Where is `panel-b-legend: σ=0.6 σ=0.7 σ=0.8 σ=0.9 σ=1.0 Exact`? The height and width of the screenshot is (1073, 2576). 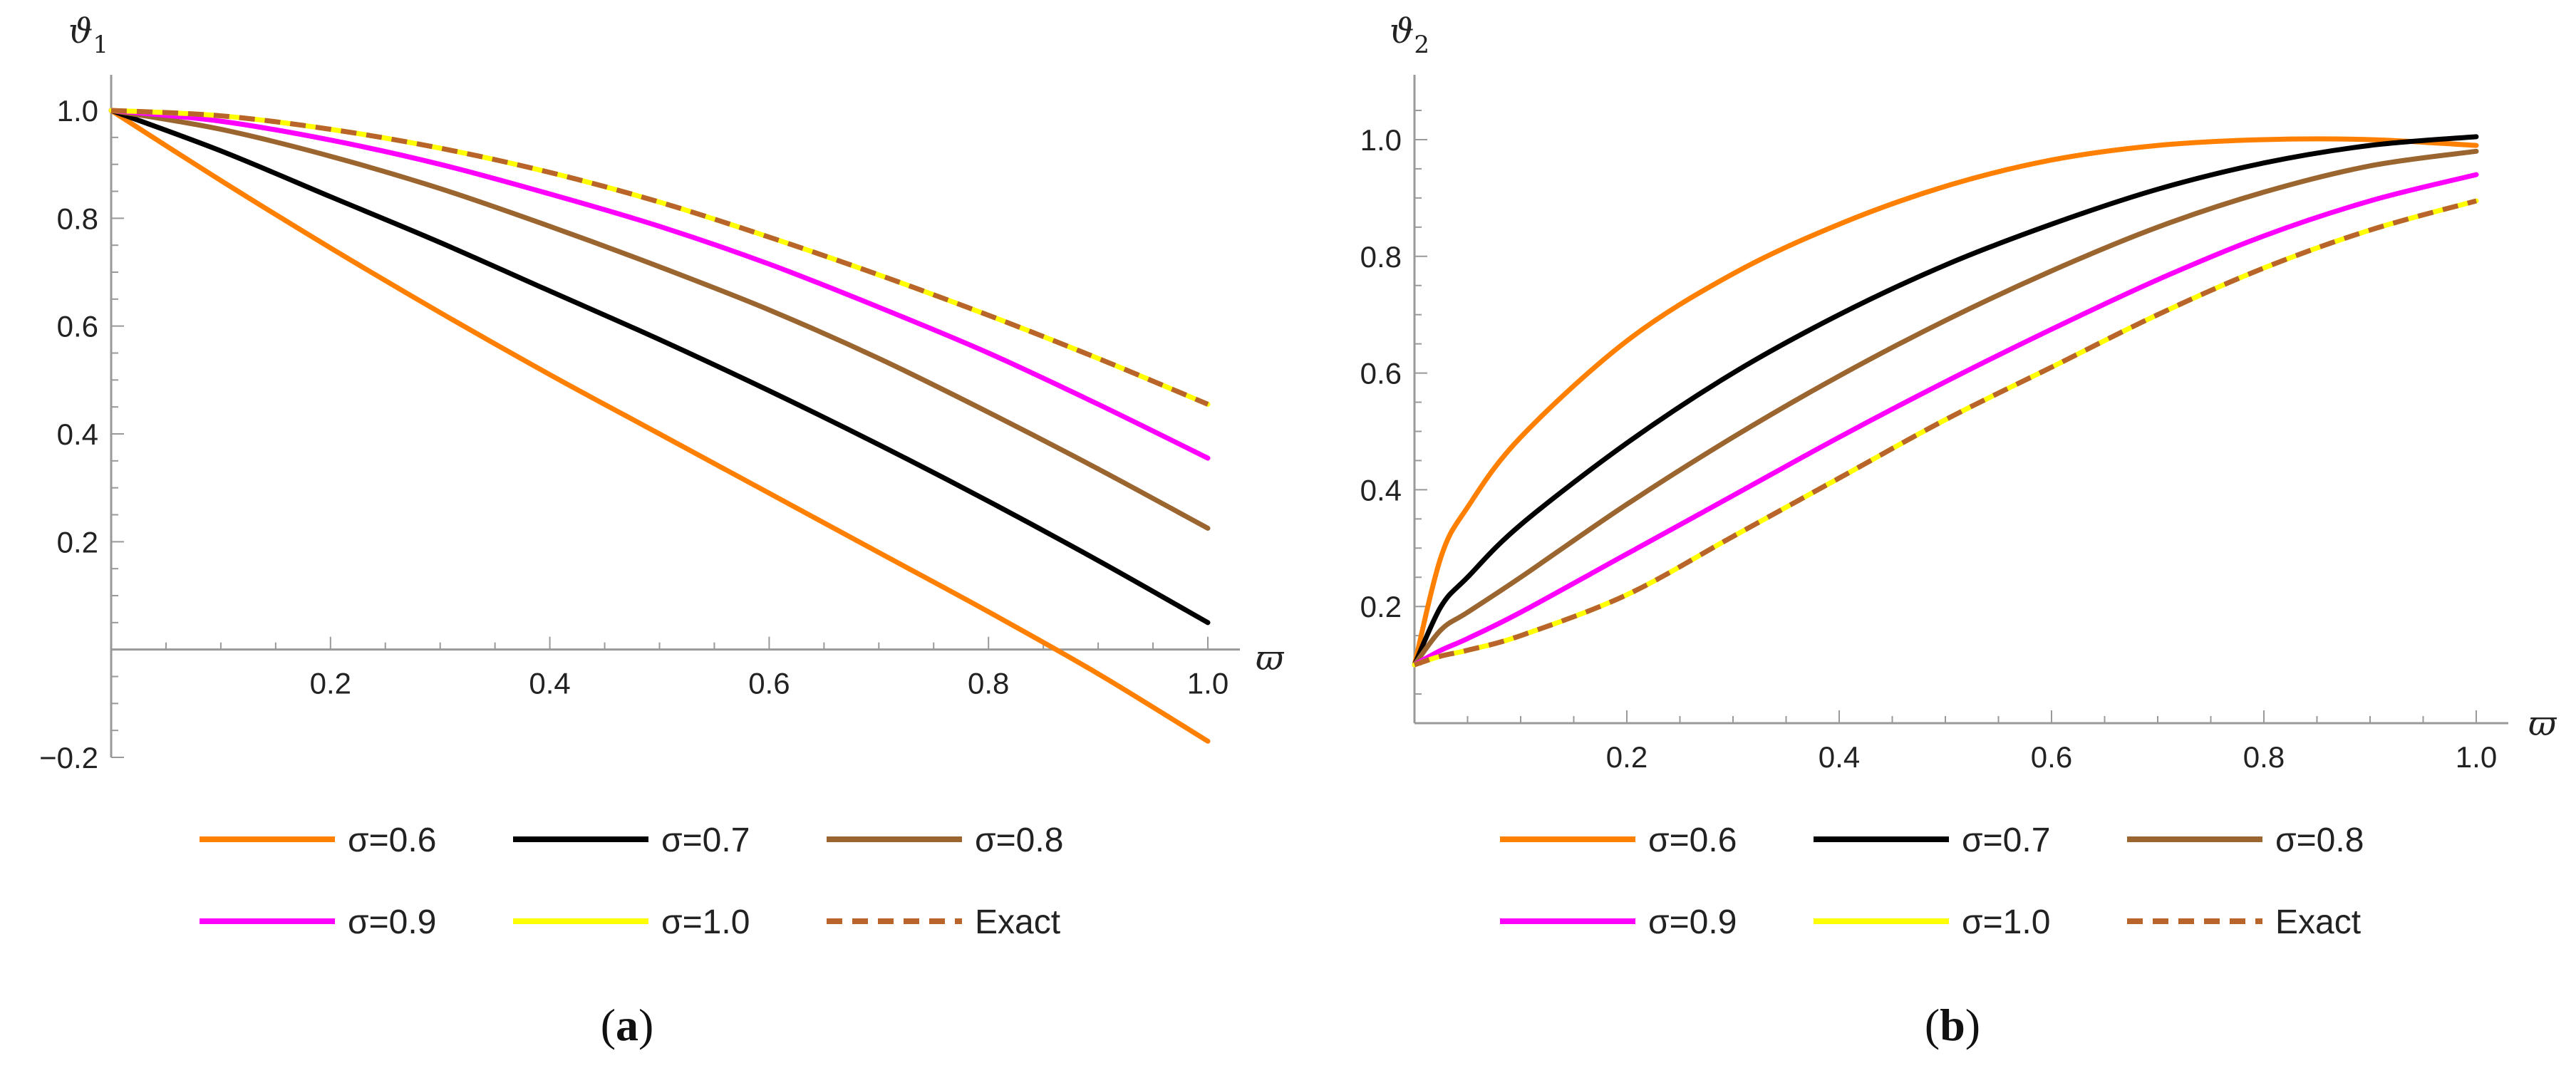
panel-b-legend: σ=0.6 σ=0.7 σ=0.8 σ=0.9 σ=1.0 Exact is located at coordinates (1932, 881).